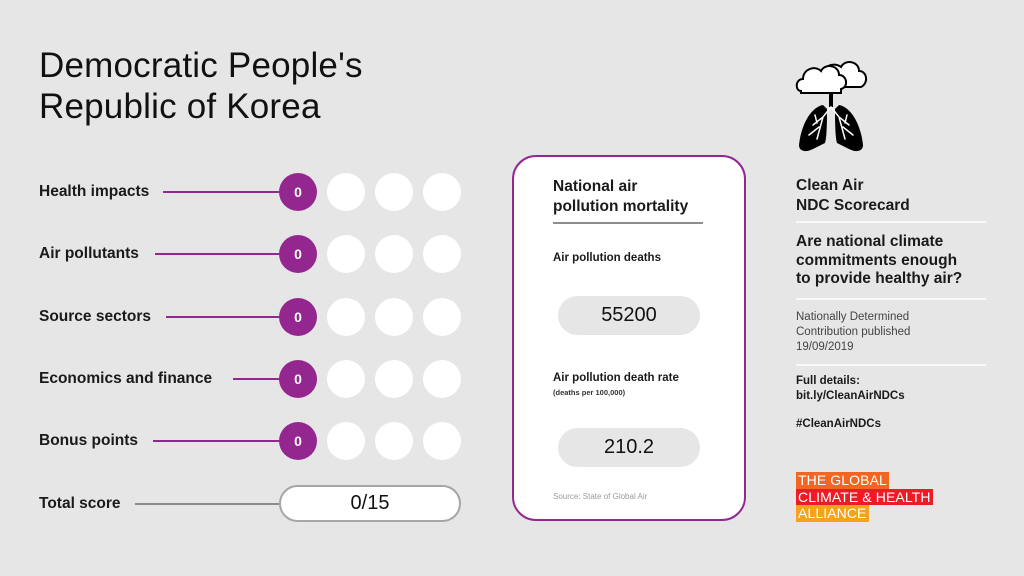 Image resolution: width=1024 pixels, height=576 pixels. What do you see at coordinates (201, 65) in the screenshot?
I see `title-line-1: Democratic People's` at bounding box center [201, 65].